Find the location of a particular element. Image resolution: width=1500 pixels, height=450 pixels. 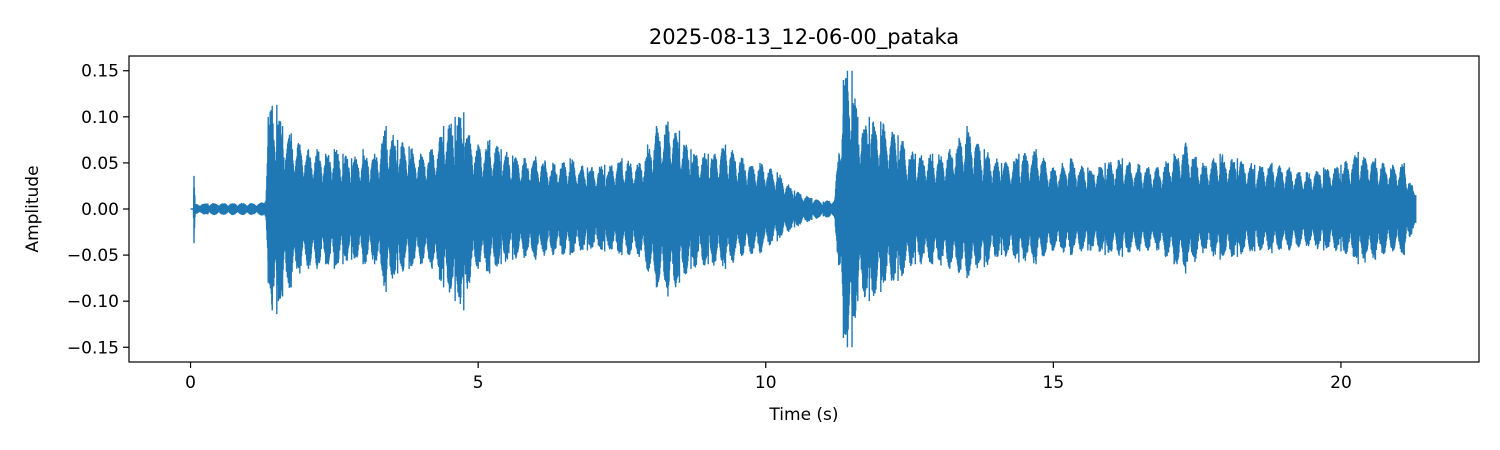

y-tick-label: −0.10 is located at coordinates (93, 302).